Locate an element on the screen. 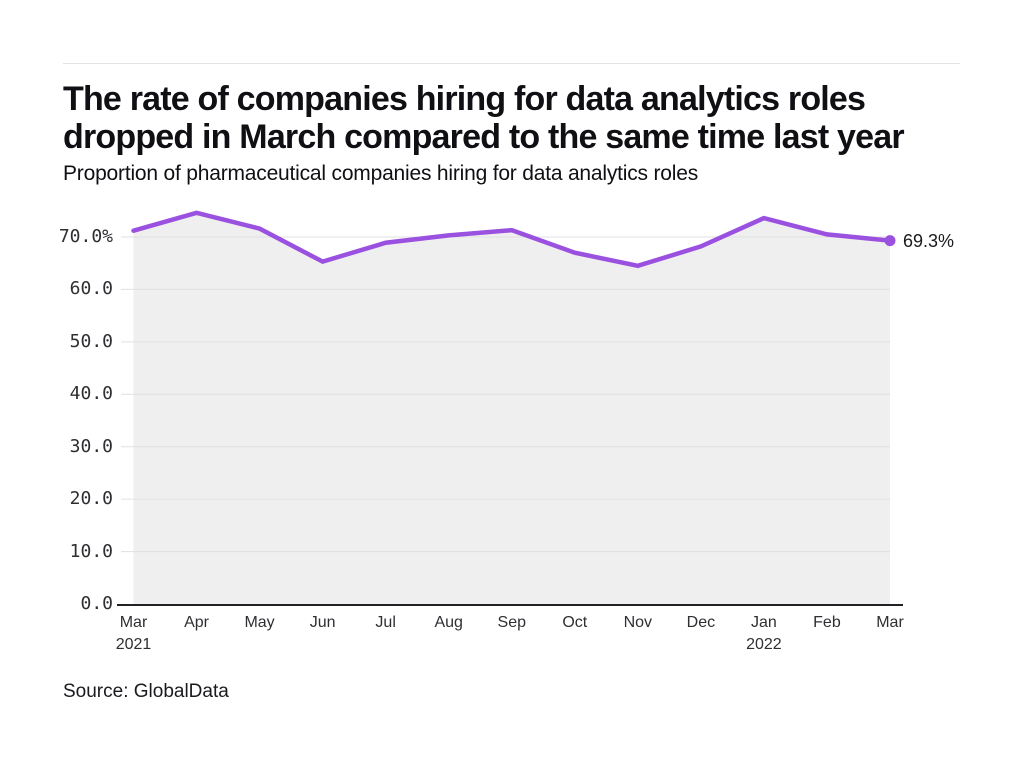 This screenshot has height=768, width=1024. source-note: Source: GlobalData is located at coordinates (146, 691).